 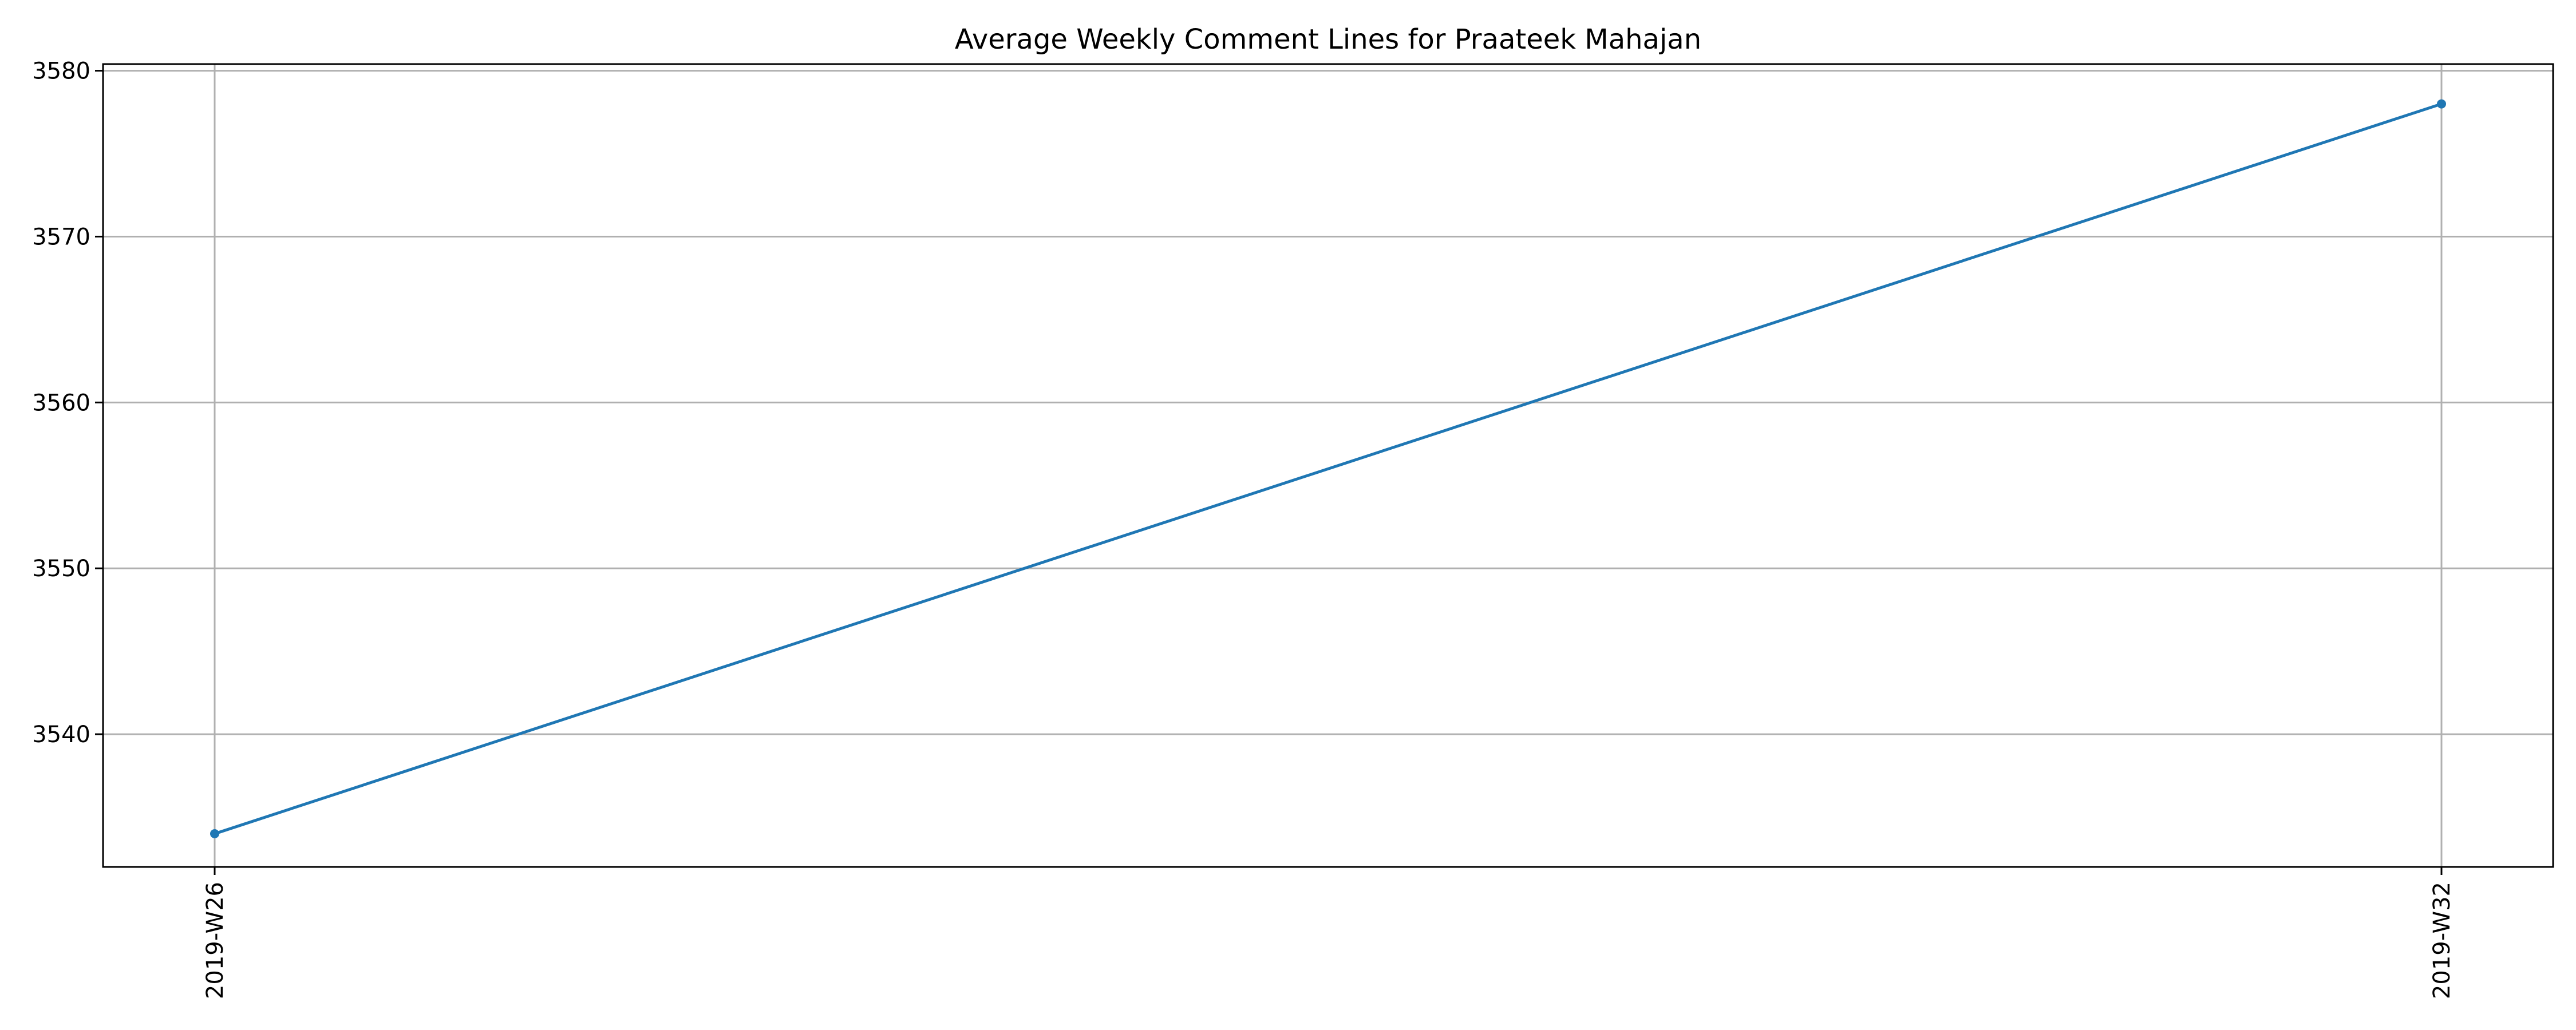 What do you see at coordinates (61, 735) in the screenshot?
I see `y-tick-label: 3540` at bounding box center [61, 735].